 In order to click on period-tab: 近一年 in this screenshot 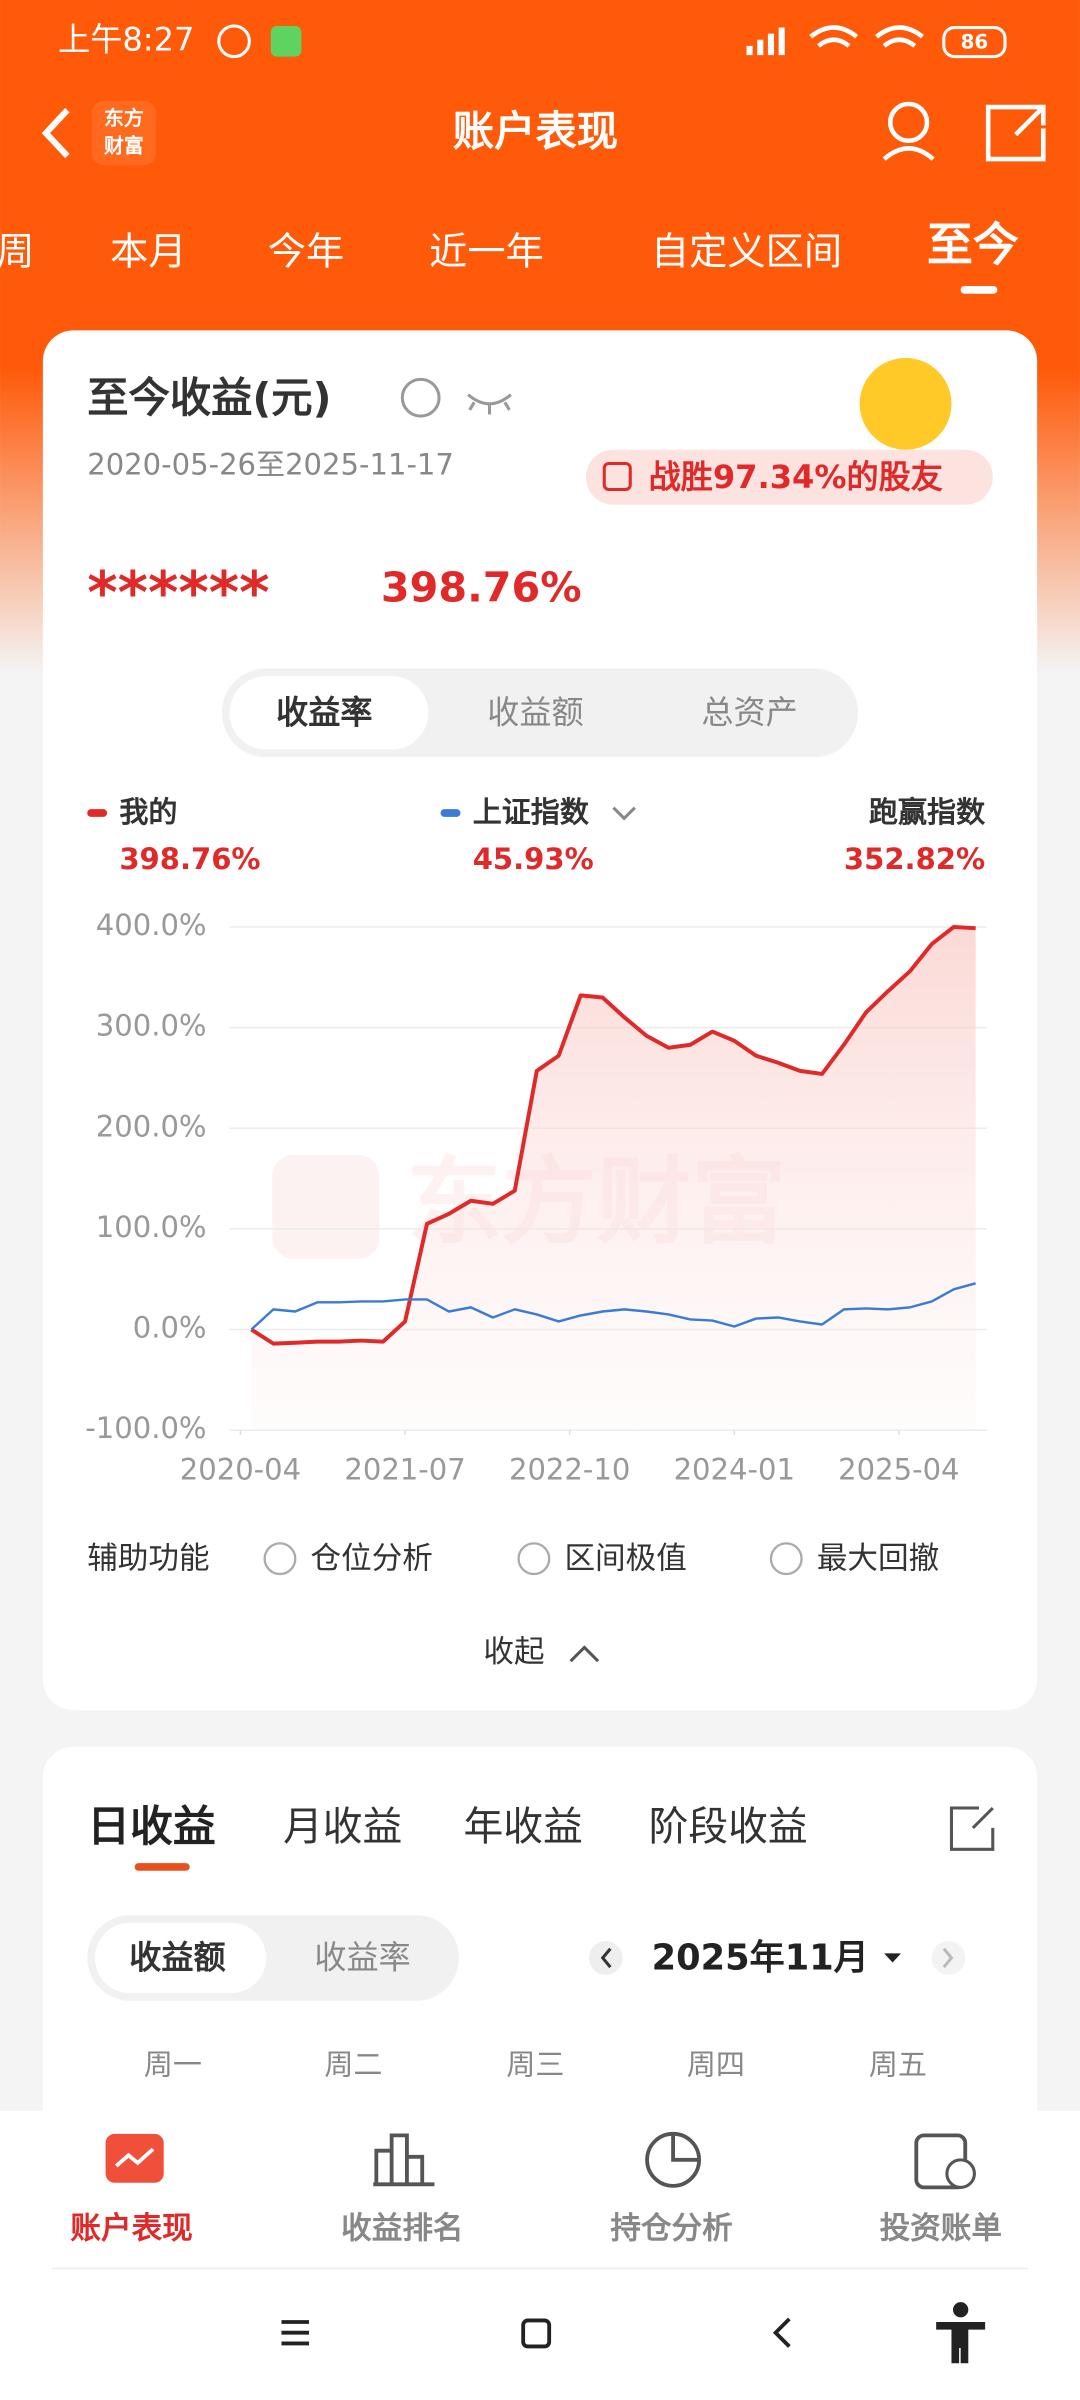, I will do `click(486, 252)`.